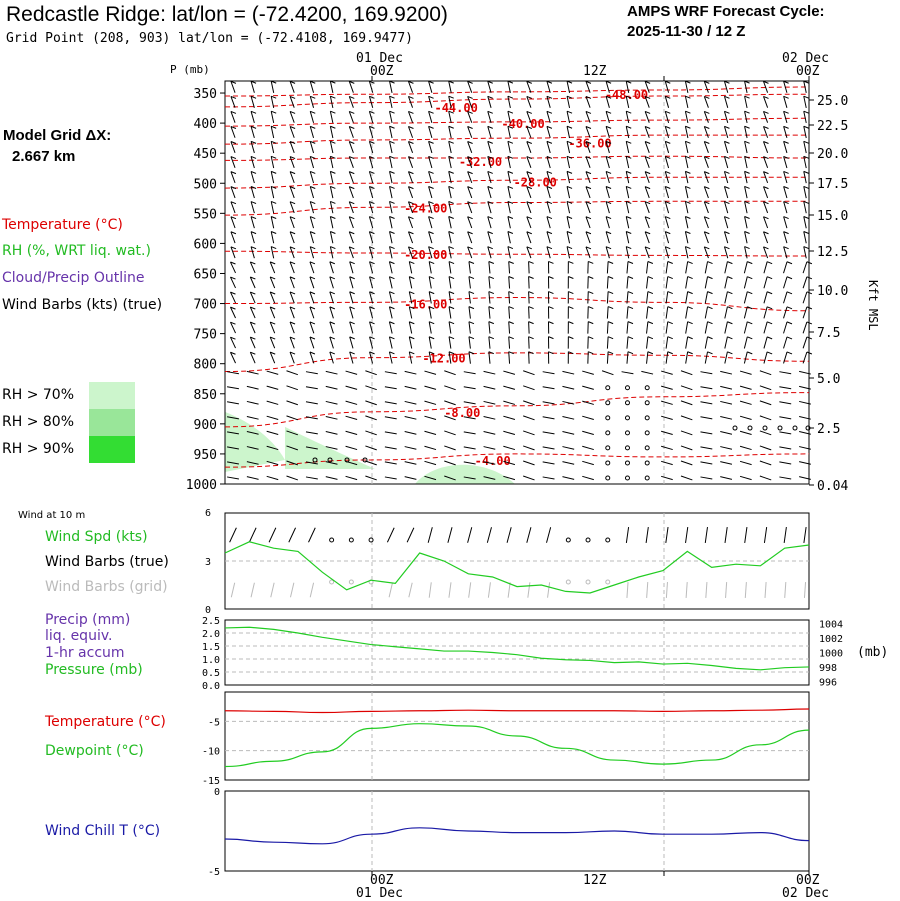 The height and width of the screenshot is (901, 900). I want to click on pressure-line, so click(517, 648).